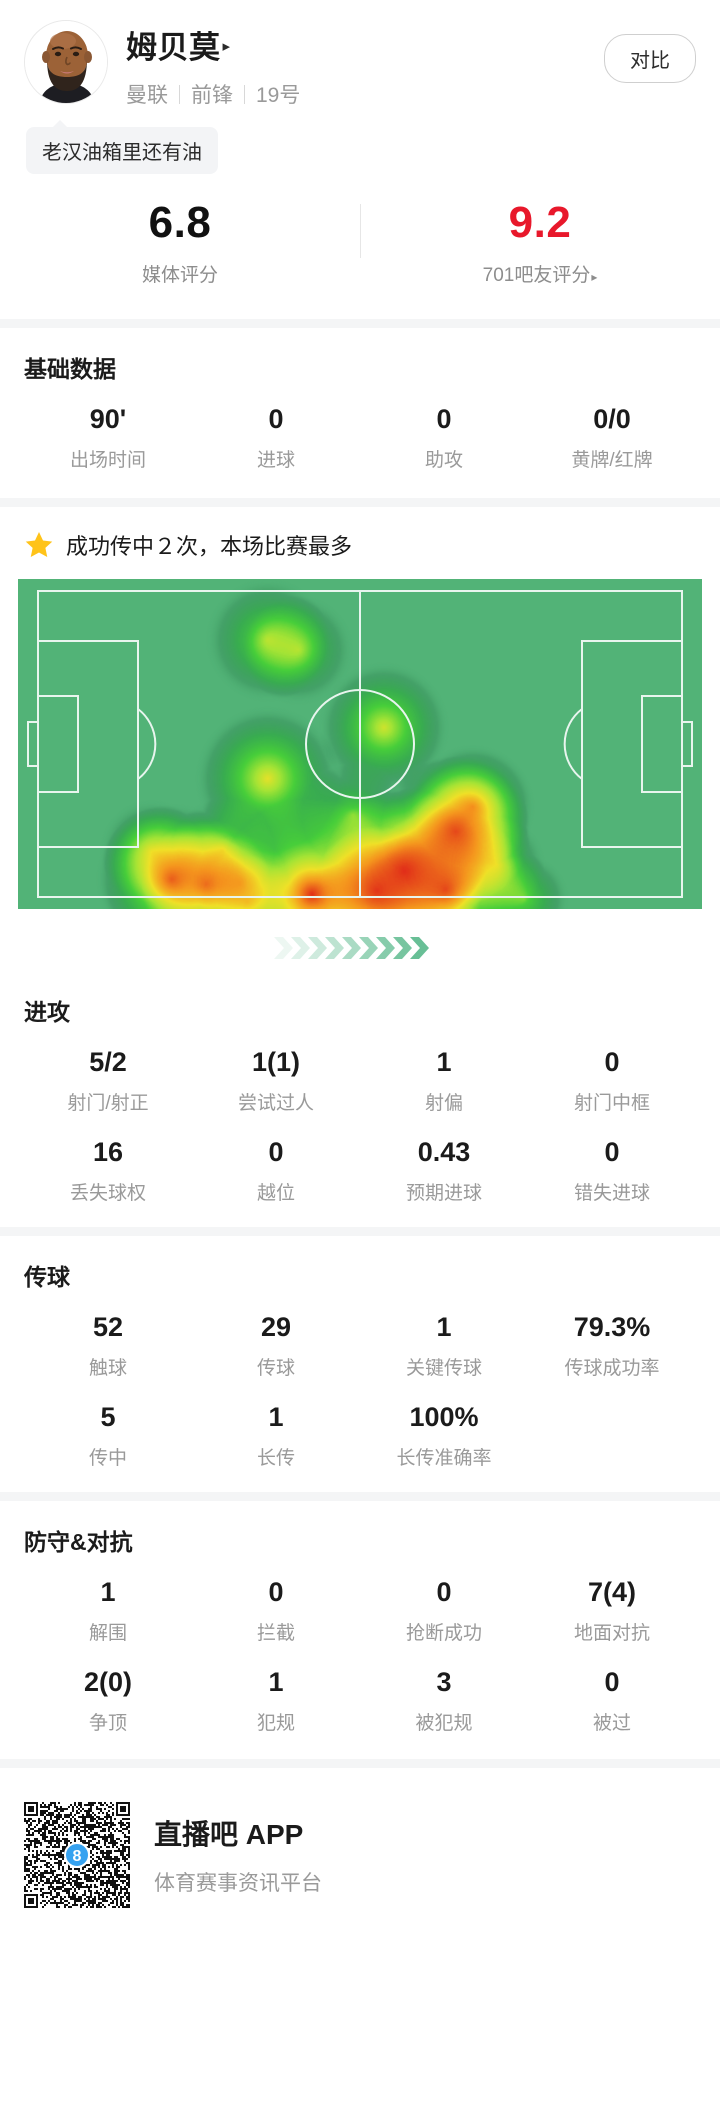  I want to click on stat-cell: 7(4) 地面对抗, so click(612, 1606).